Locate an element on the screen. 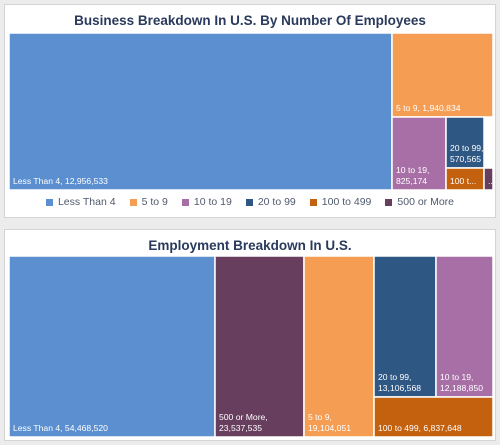  legend-label: 5 to 9 is located at coordinates (154, 202).